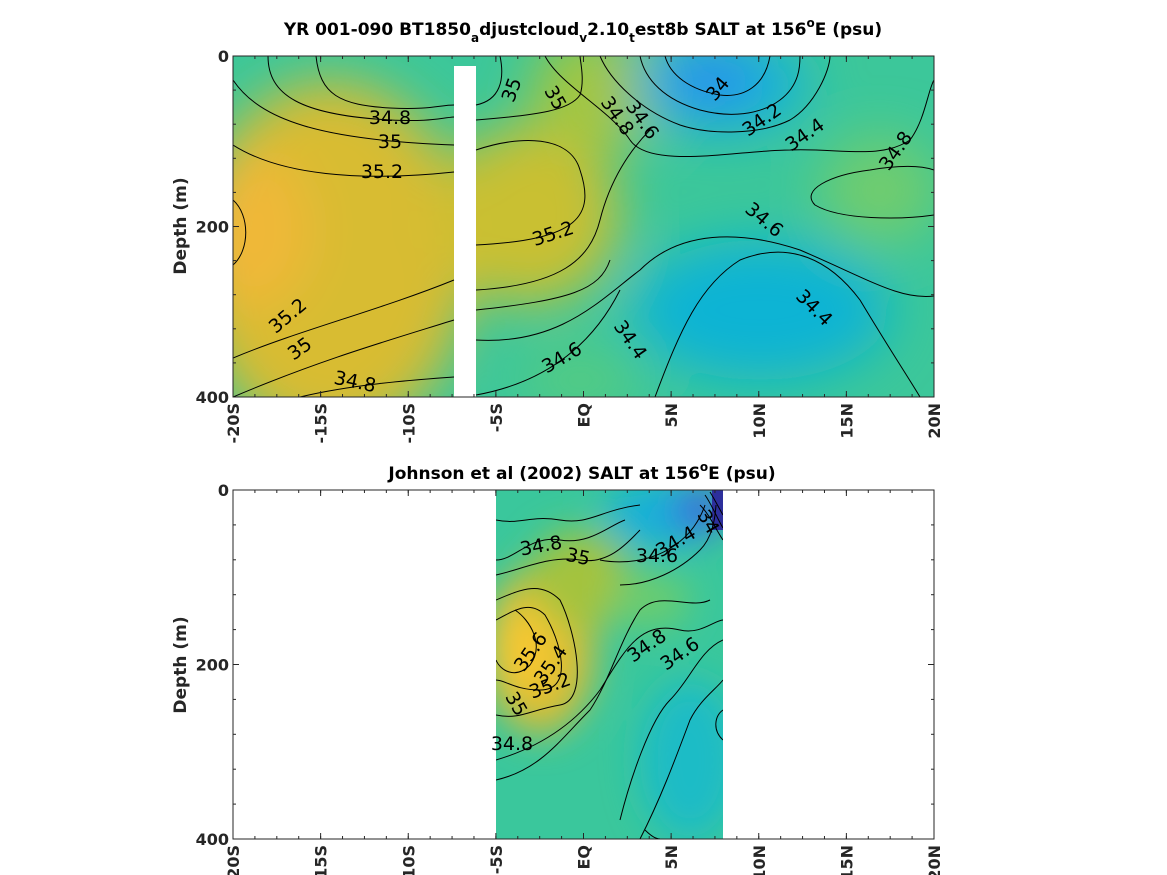 The height and width of the screenshot is (875, 1167). What do you see at coordinates (390, 142) in the screenshot?
I see `chart1-contour-label: 35` at bounding box center [390, 142].